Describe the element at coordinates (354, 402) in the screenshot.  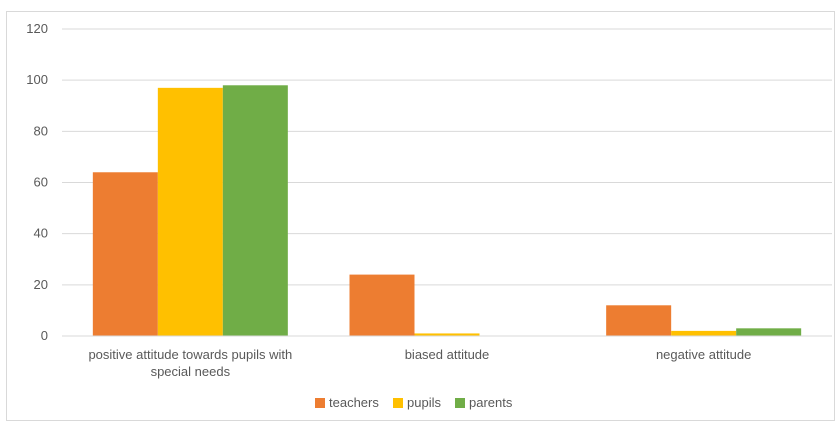
I see `legend-label-teachers: teachers` at that location.